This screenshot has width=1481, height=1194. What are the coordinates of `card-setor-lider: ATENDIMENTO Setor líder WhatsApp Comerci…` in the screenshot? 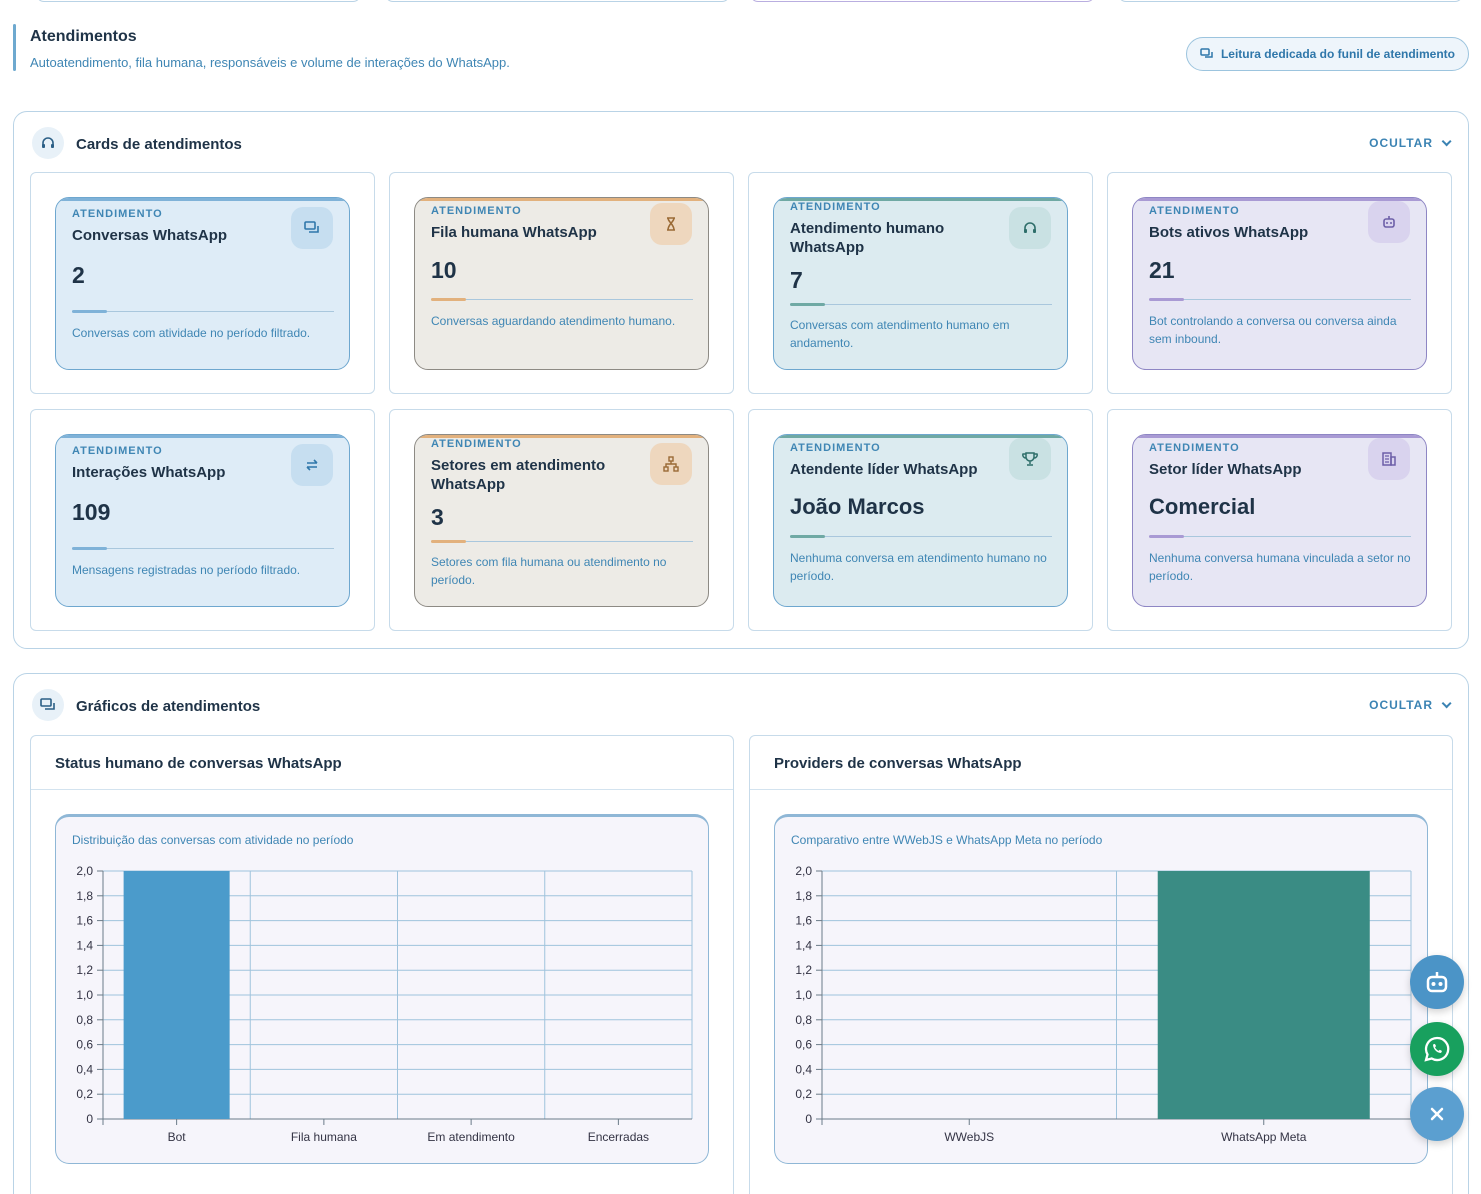 It's located at (1279, 520).